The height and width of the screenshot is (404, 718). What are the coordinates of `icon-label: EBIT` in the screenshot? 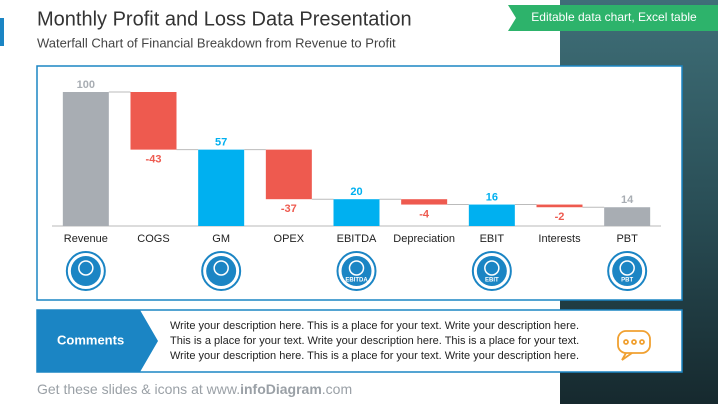 It's located at (492, 281).